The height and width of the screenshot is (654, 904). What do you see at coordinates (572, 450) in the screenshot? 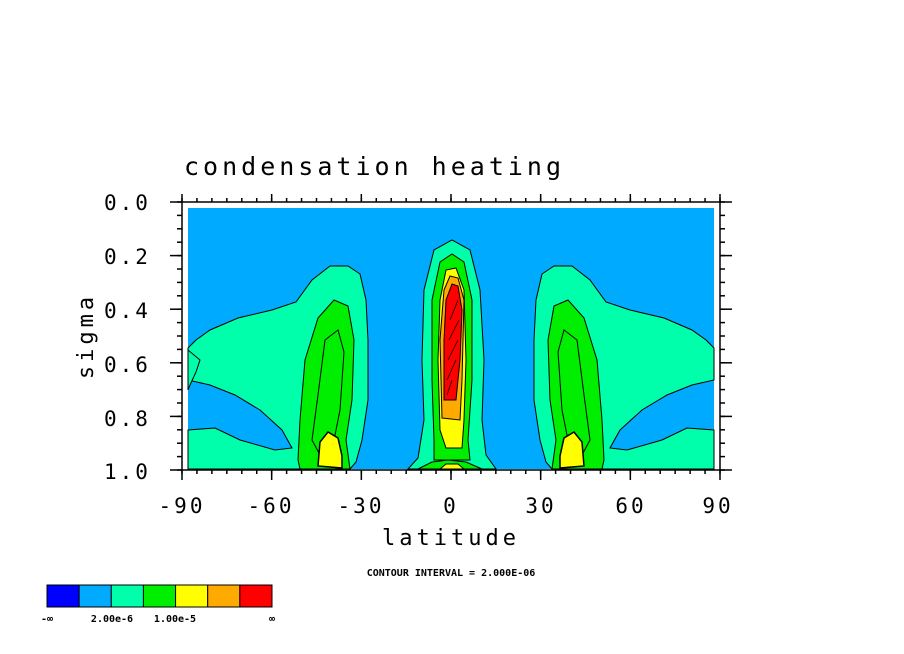
I see `contour-north-yellow` at bounding box center [572, 450].